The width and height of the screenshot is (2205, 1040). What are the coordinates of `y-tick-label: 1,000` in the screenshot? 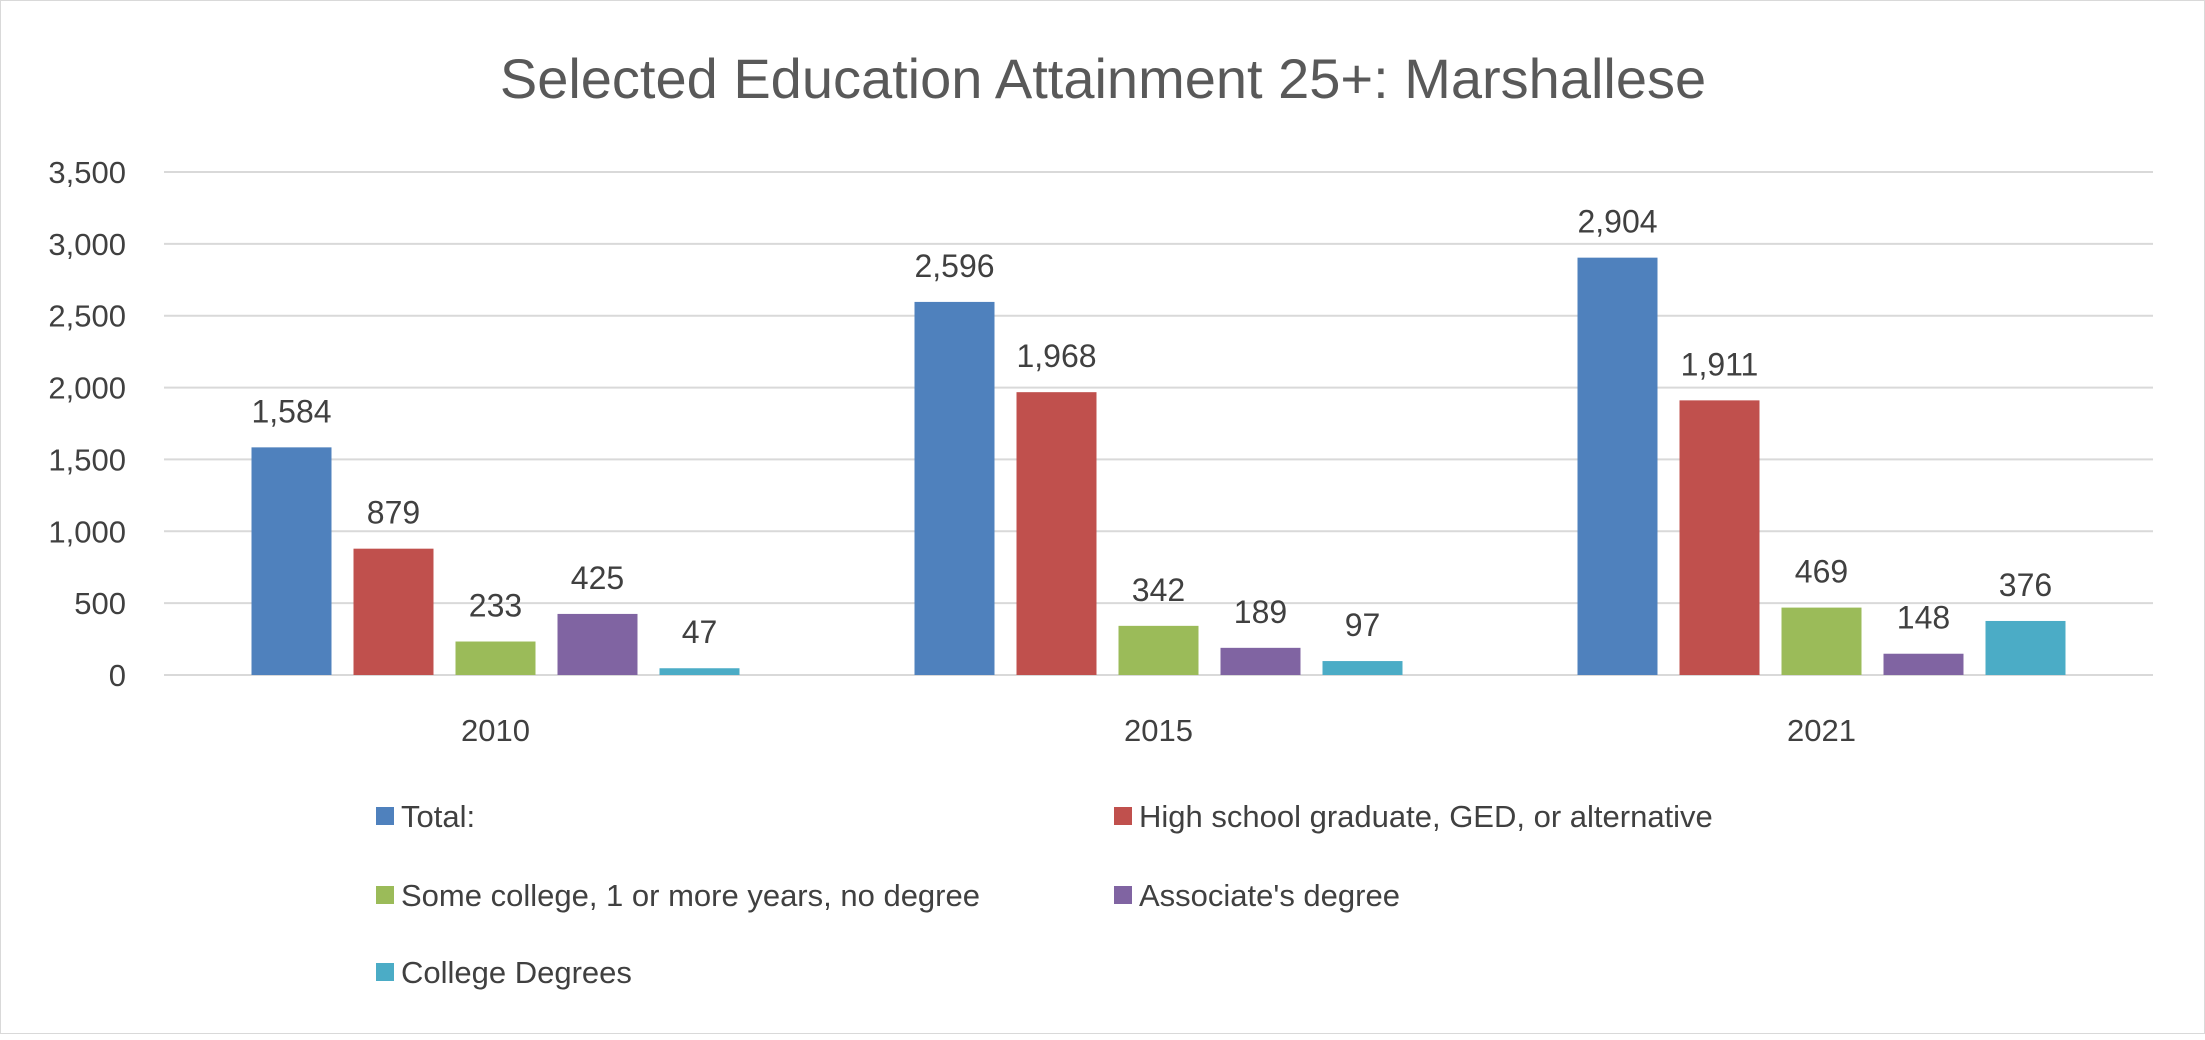 It's located at (87, 531).